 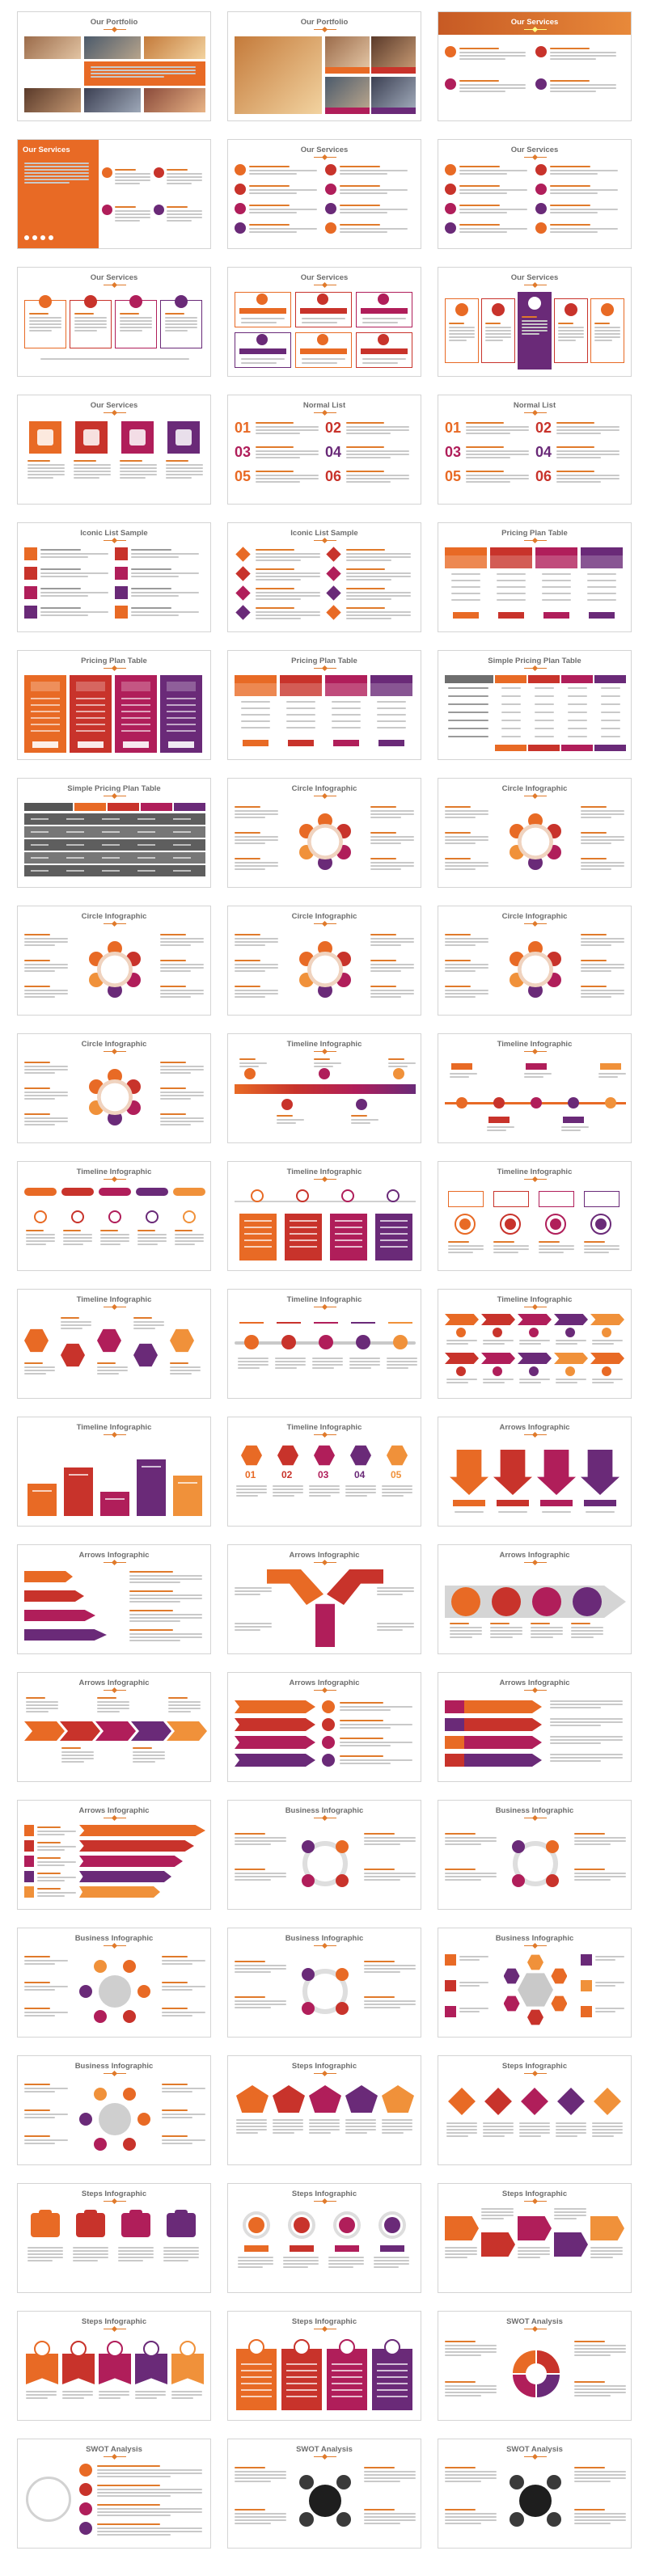 I want to click on icon-square, so click(x=450, y=1960).